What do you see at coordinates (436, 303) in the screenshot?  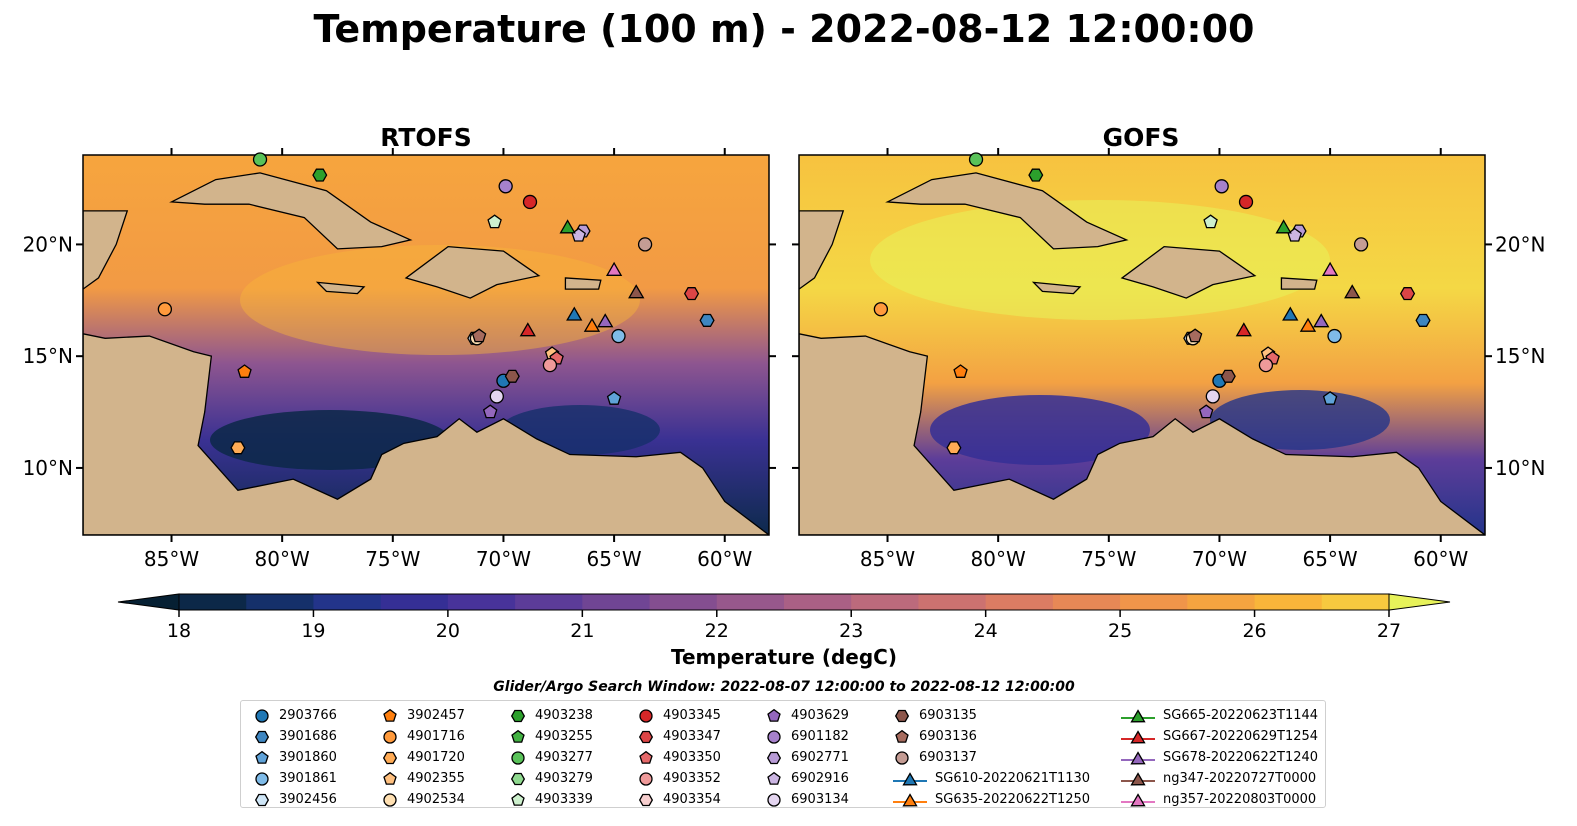 I see `markers-rtofs` at bounding box center [436, 303].